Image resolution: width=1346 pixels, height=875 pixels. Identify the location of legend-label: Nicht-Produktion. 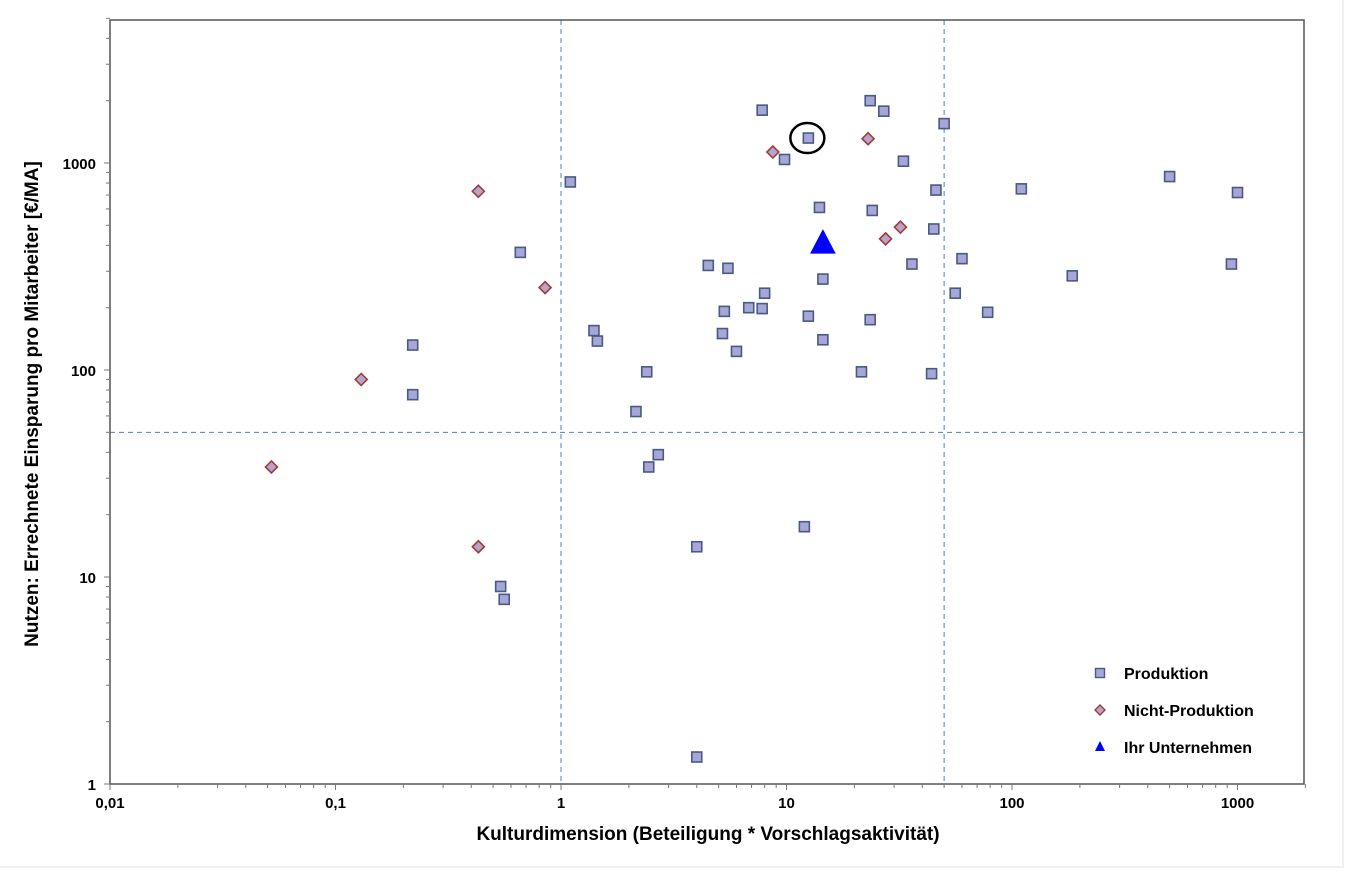
(1189, 711).